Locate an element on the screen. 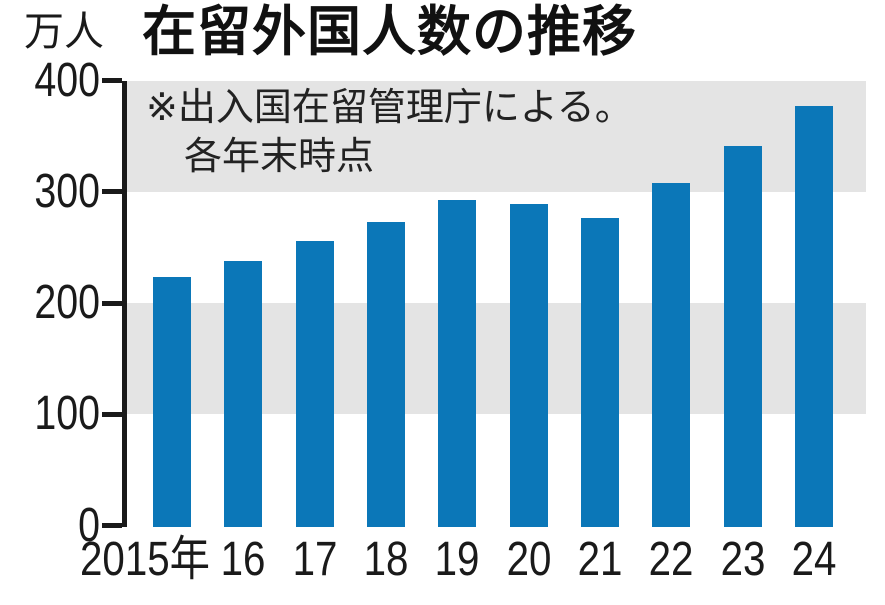 The image size is (885, 605). x-tick-label-18: 18 is located at coordinates (386, 559).